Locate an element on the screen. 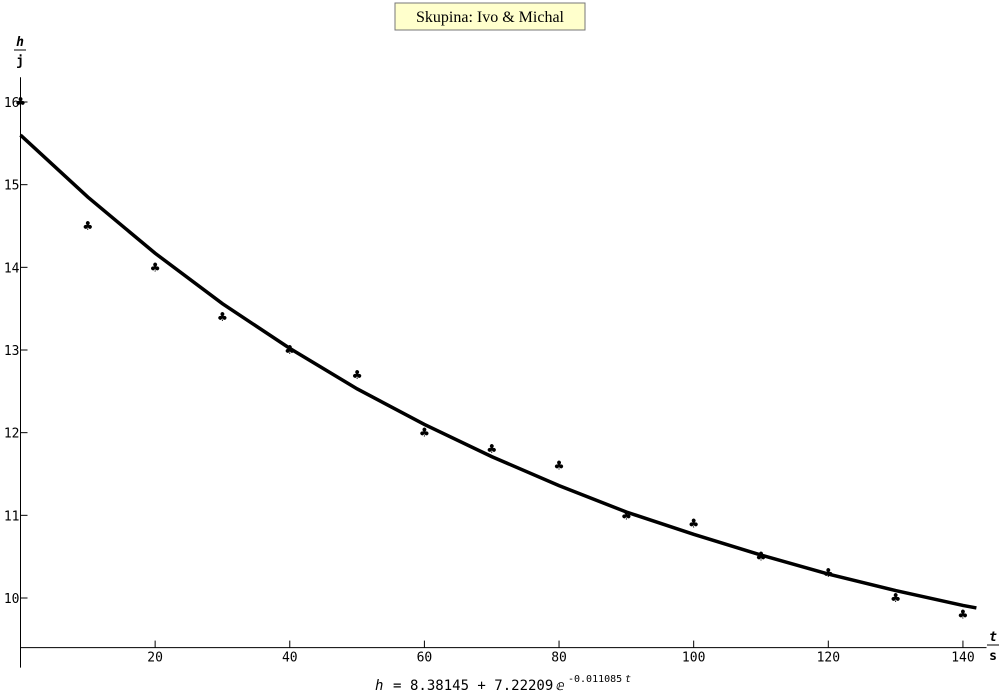 This screenshot has height=700, width=1000. x-tick-label: 20 is located at coordinates (155, 658).